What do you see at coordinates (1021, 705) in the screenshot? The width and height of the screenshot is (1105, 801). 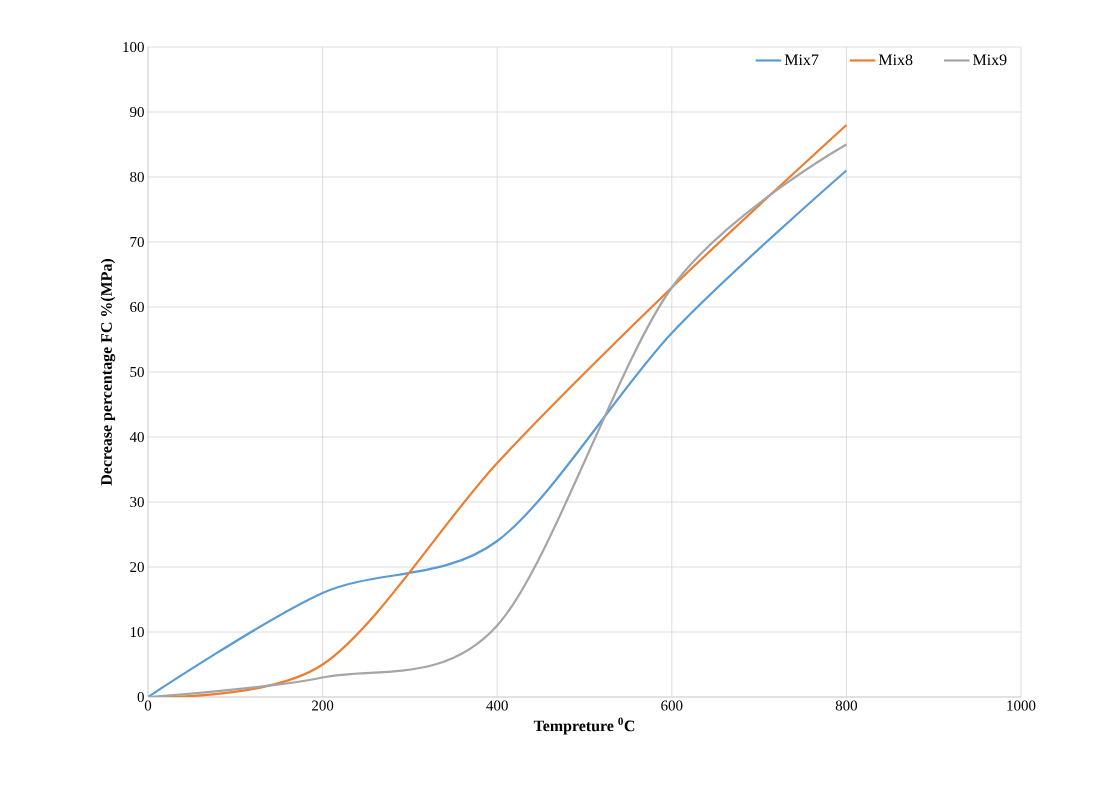 I see `x-tick-label: 1000` at bounding box center [1021, 705].